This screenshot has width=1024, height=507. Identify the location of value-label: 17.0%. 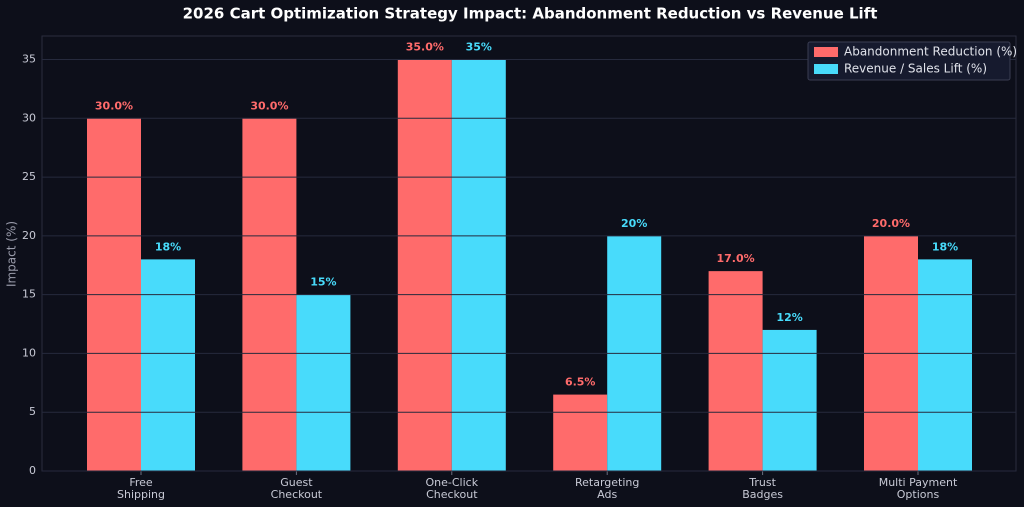
(736, 258).